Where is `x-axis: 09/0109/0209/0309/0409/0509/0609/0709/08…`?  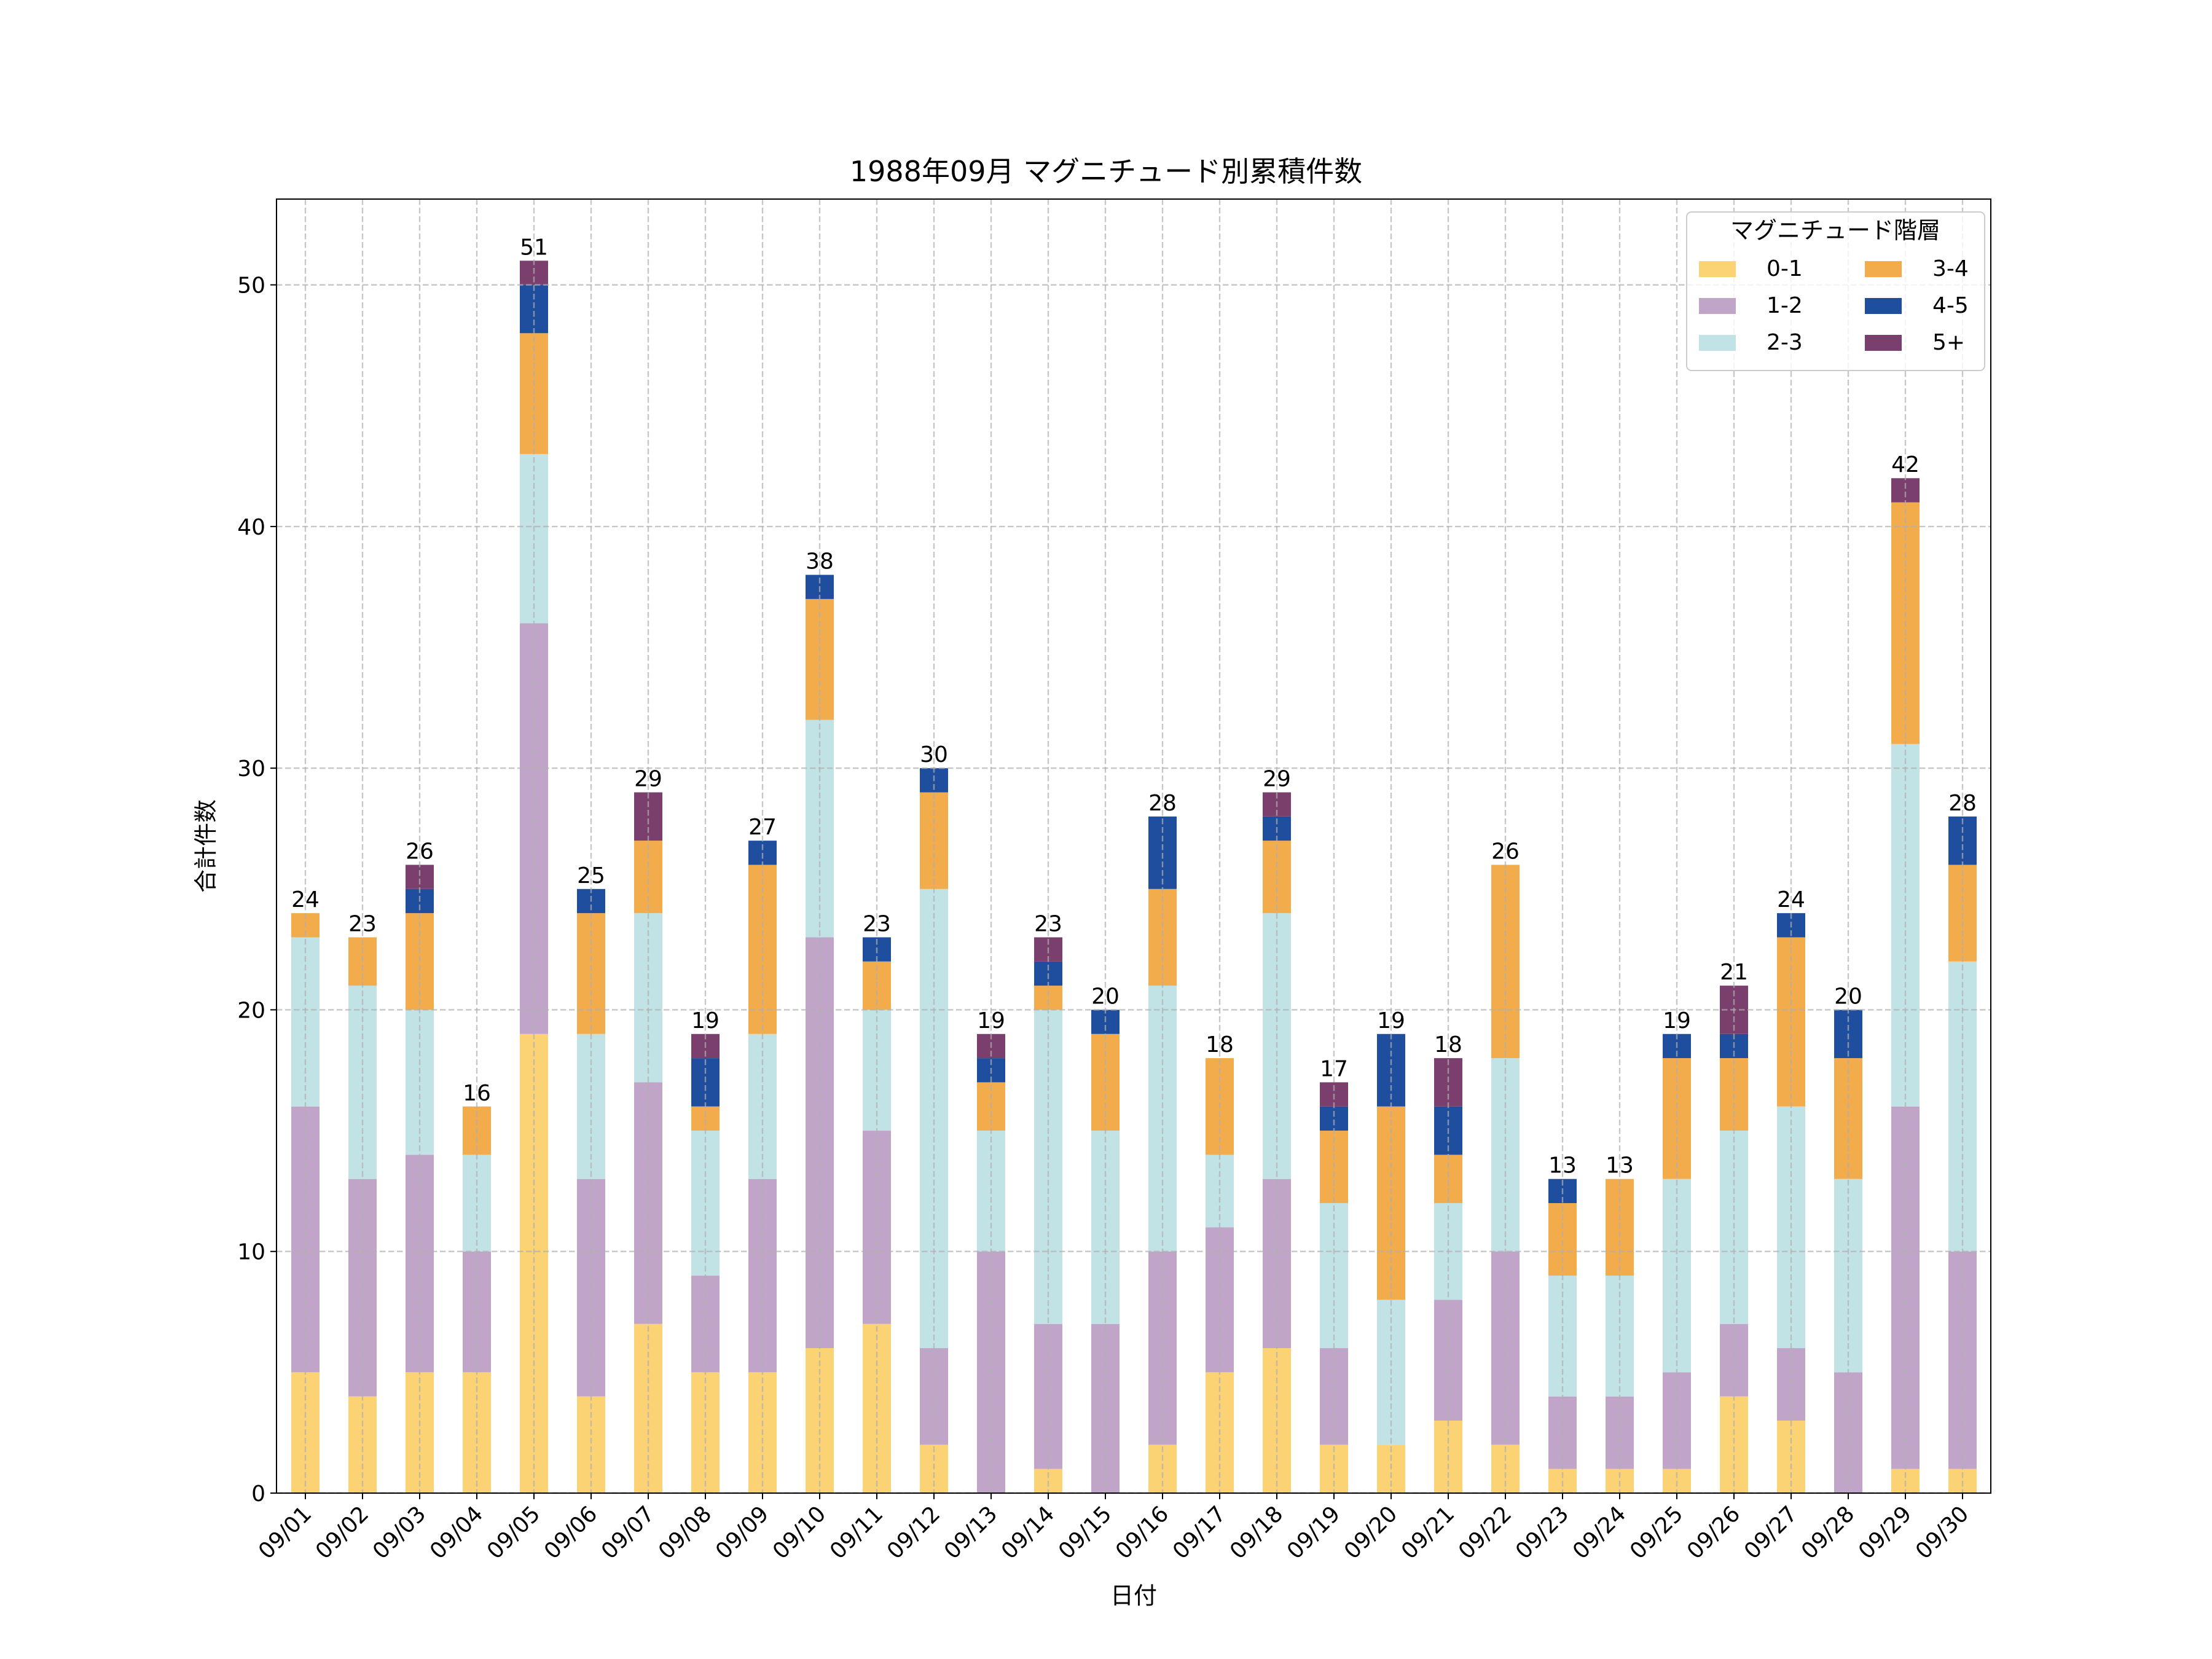
x-axis: 09/0109/0209/0309/0409/0509/0609/0709/08… is located at coordinates (1114, 1528).